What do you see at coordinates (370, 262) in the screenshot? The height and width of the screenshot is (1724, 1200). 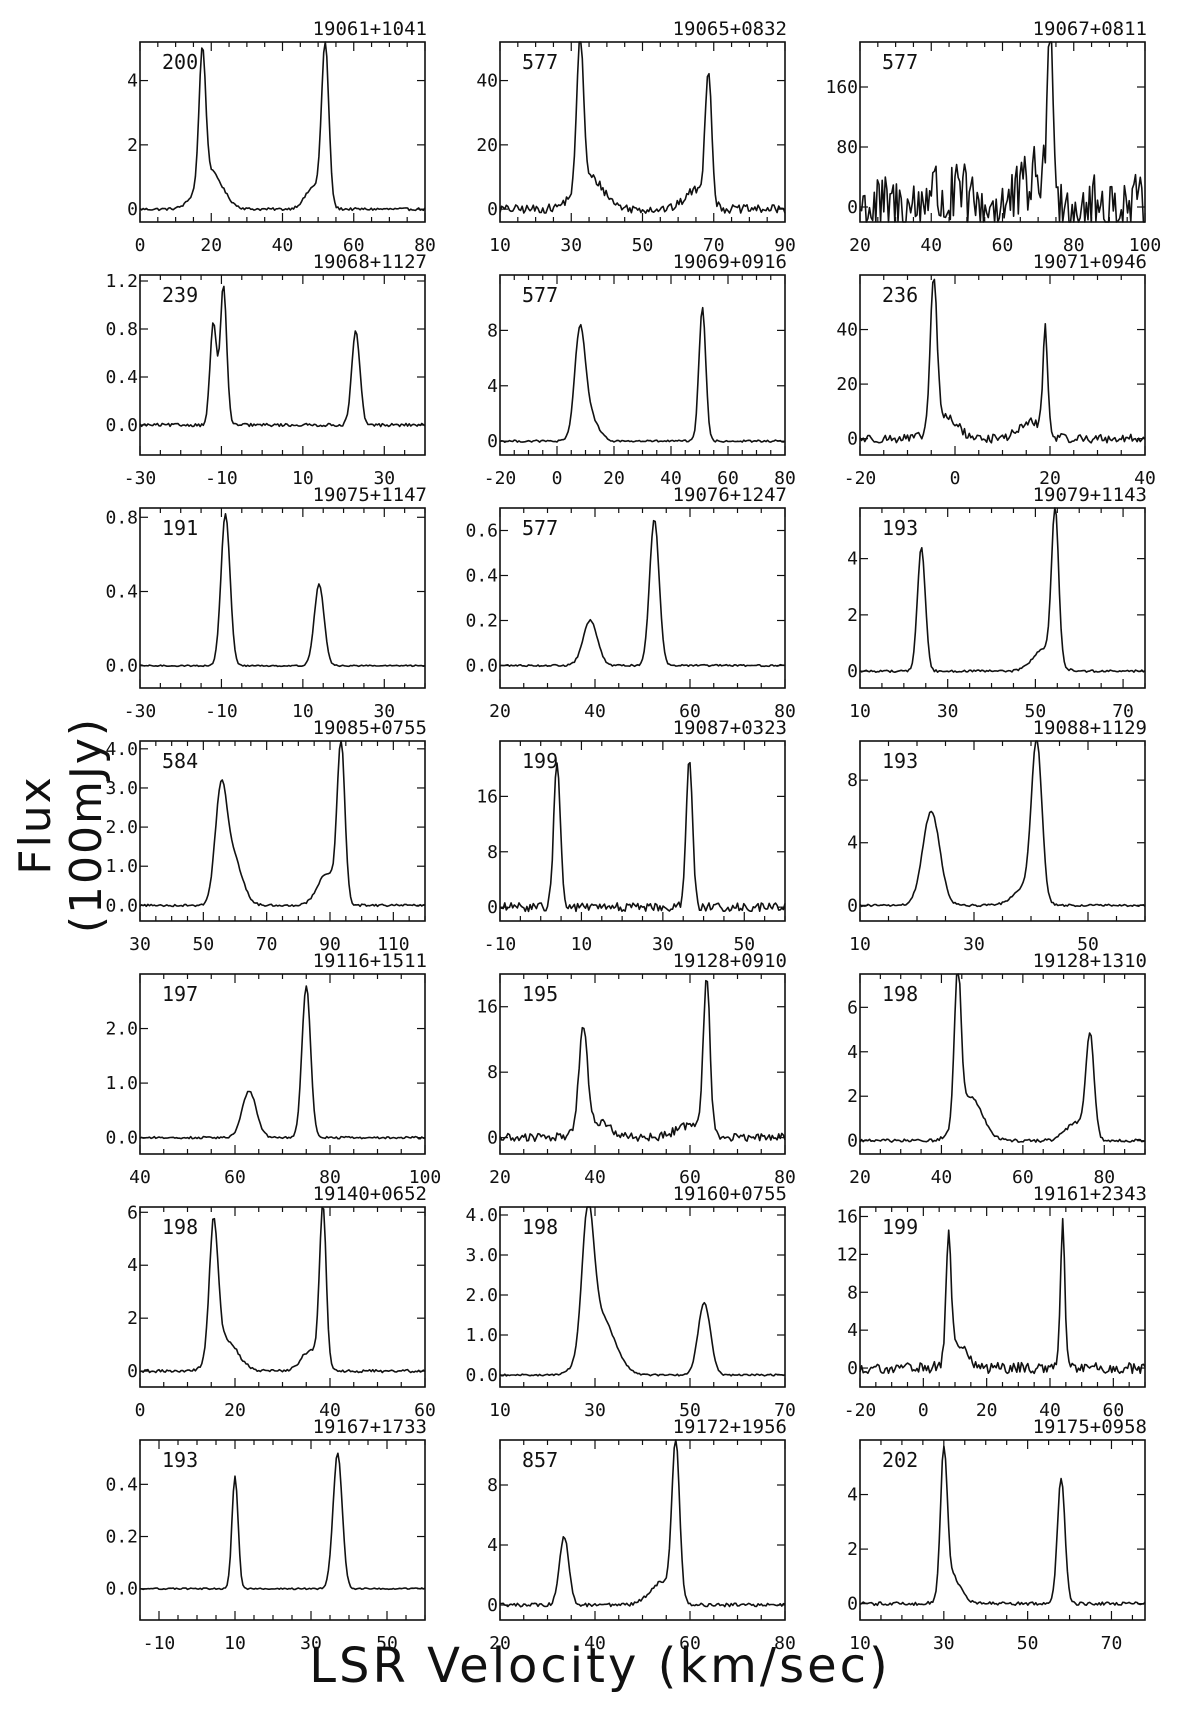 I see `panel-title: 19068+1127` at bounding box center [370, 262].